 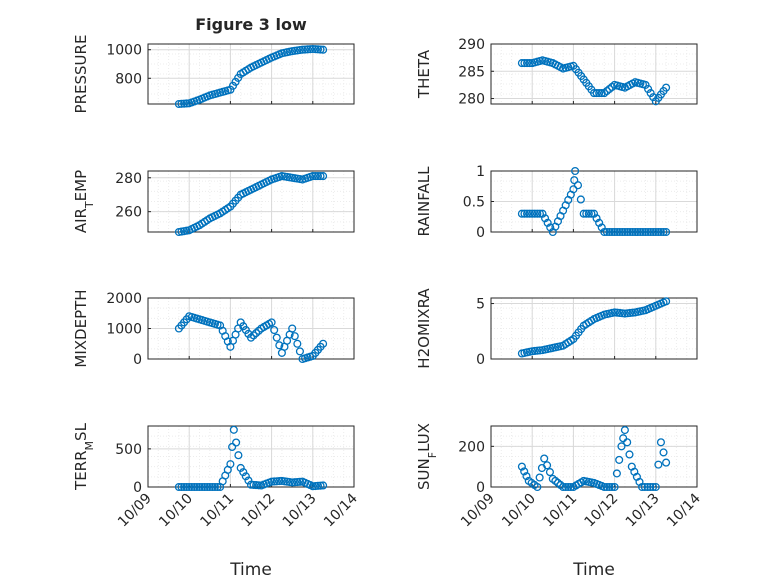 What do you see at coordinates (259, 511) in the screenshot?
I see `x-tick-label: 10/12` at bounding box center [259, 511].